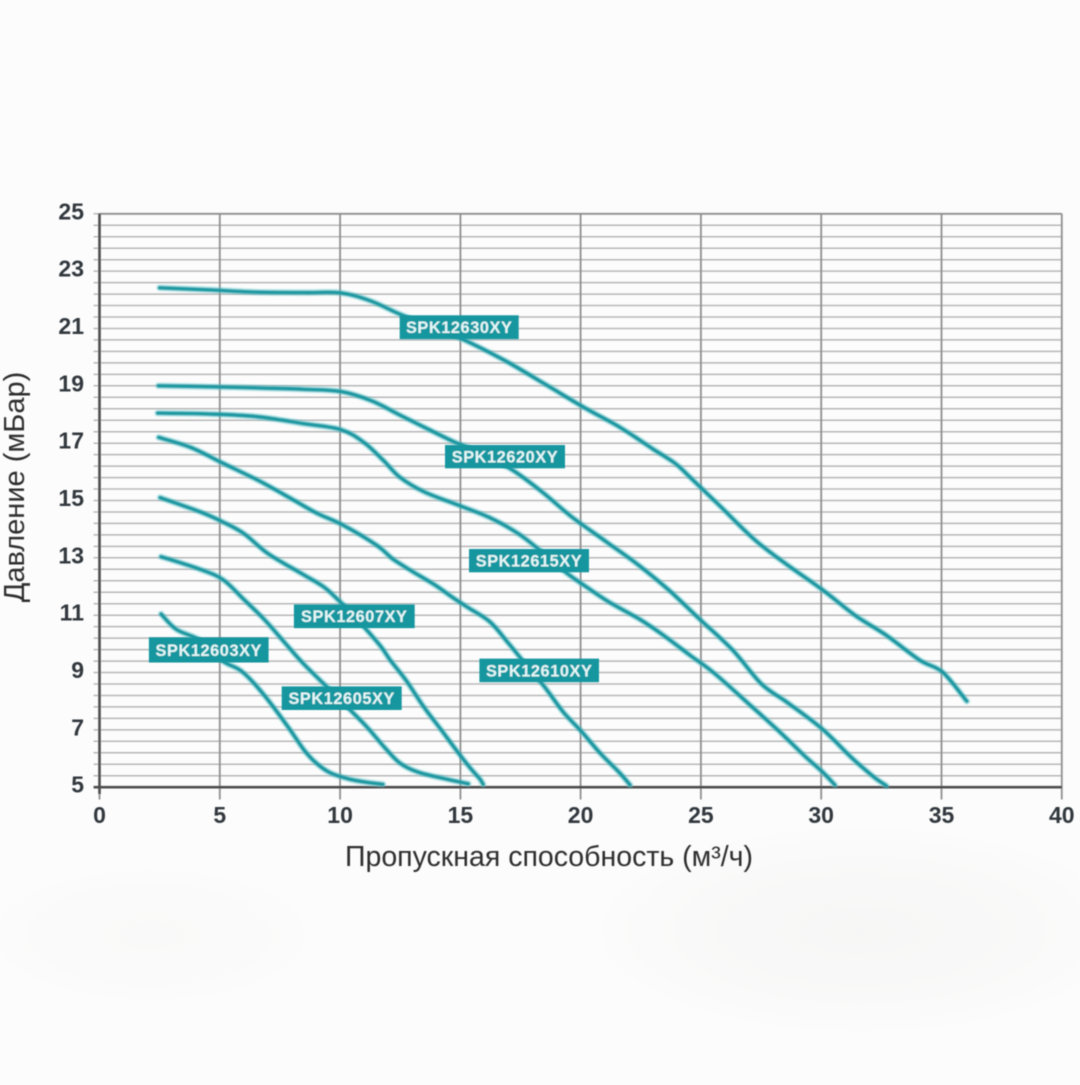  Describe the element at coordinates (71, 269) in the screenshot. I see `svg-text: 23` at that location.